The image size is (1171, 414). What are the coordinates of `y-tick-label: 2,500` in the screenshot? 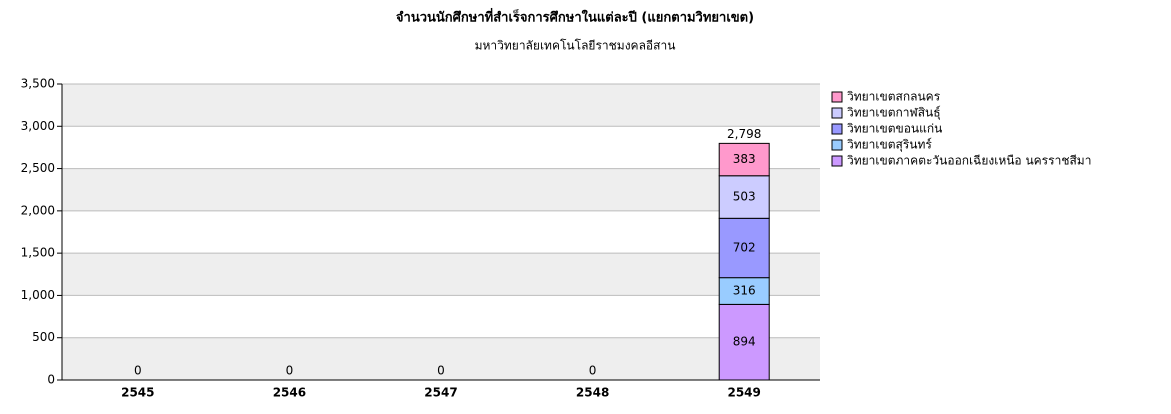 It's located at (38, 168).